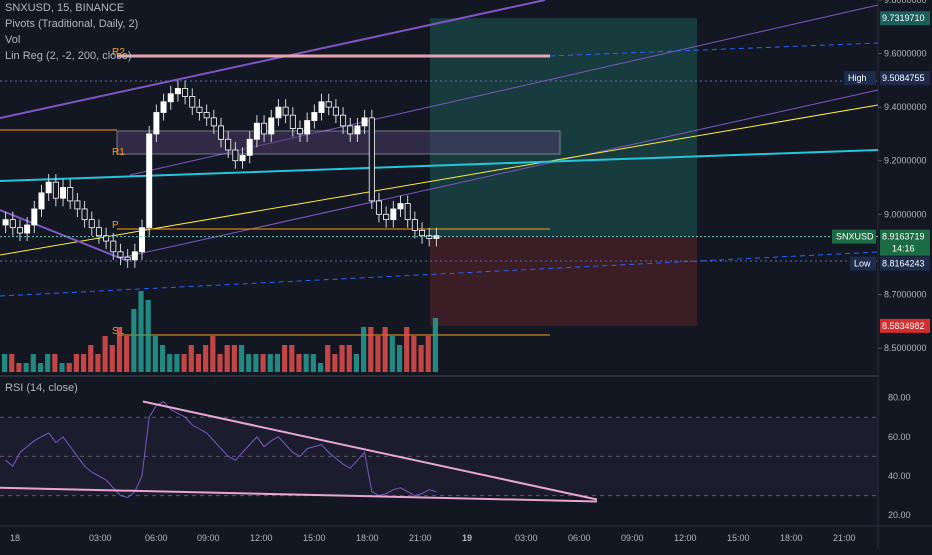  I want to click on price-label-name: SNXUSD, so click(855, 237).